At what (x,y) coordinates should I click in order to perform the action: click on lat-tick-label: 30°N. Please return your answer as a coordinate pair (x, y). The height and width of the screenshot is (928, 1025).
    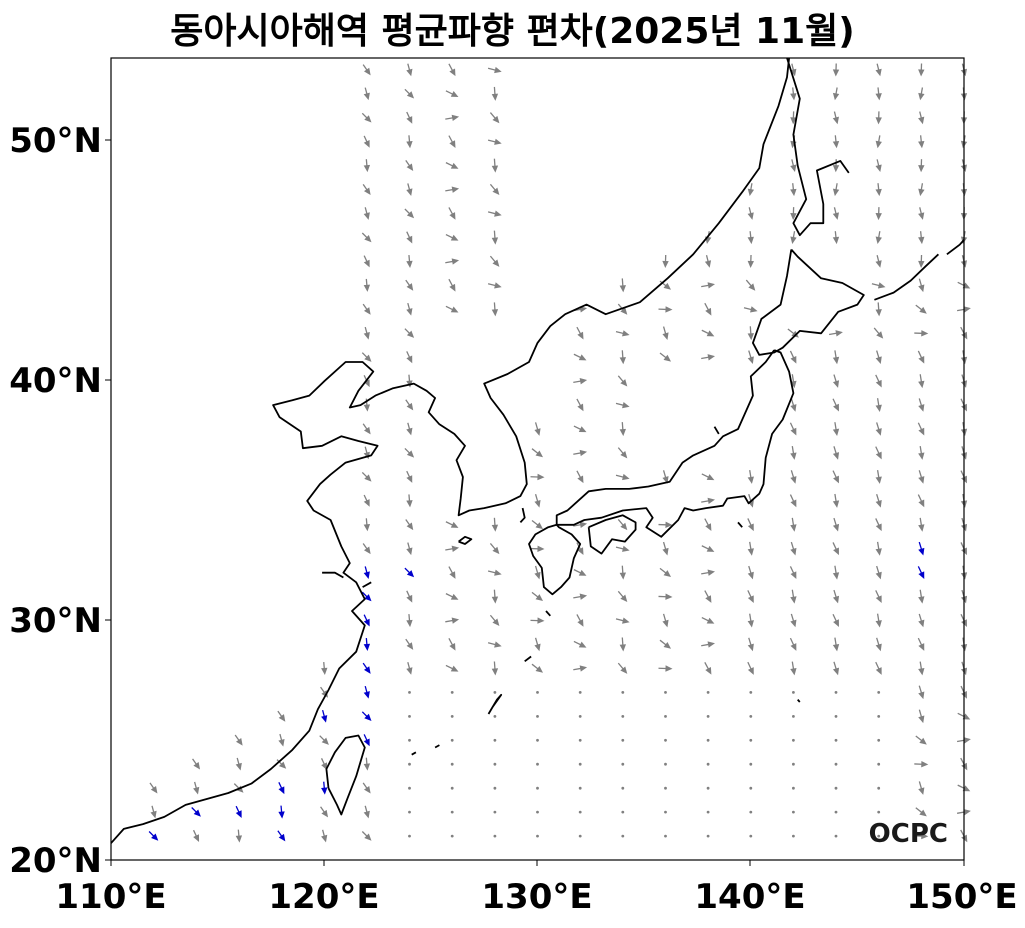
    Looking at the image, I should click on (55, 621).